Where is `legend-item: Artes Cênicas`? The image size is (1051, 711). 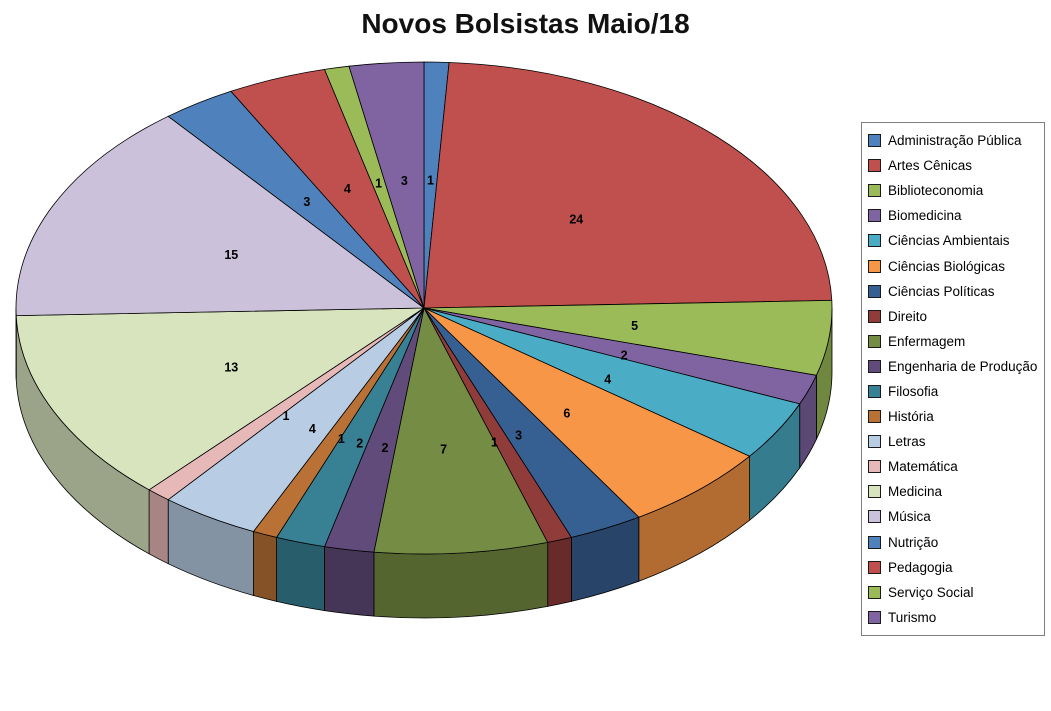 legend-item: Artes Cênicas is located at coordinates (955, 165).